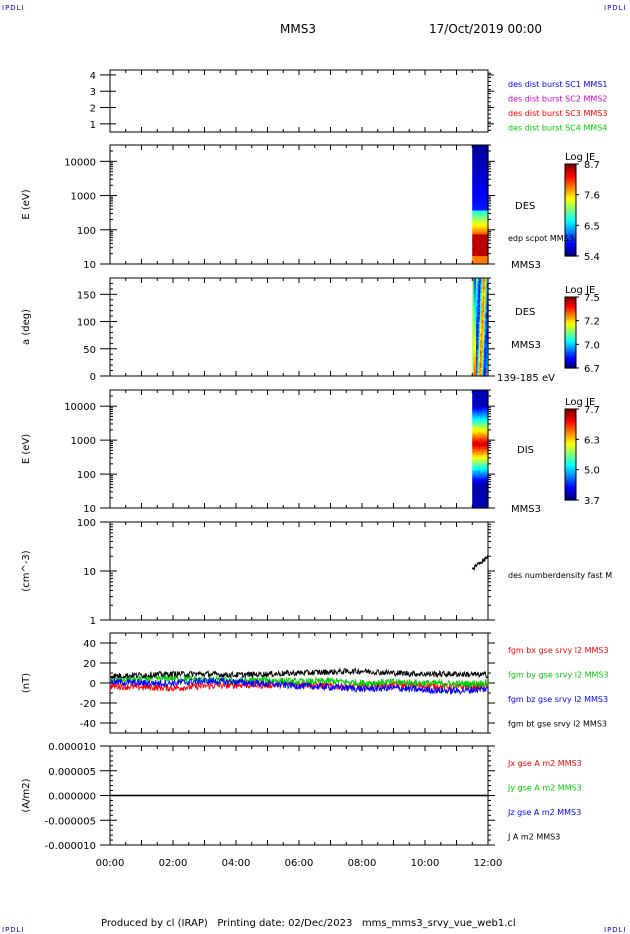  Describe the element at coordinates (557, 113) in the screenshot. I see `burst-legend-entry: des dist burst SC3 MMS3` at that location.